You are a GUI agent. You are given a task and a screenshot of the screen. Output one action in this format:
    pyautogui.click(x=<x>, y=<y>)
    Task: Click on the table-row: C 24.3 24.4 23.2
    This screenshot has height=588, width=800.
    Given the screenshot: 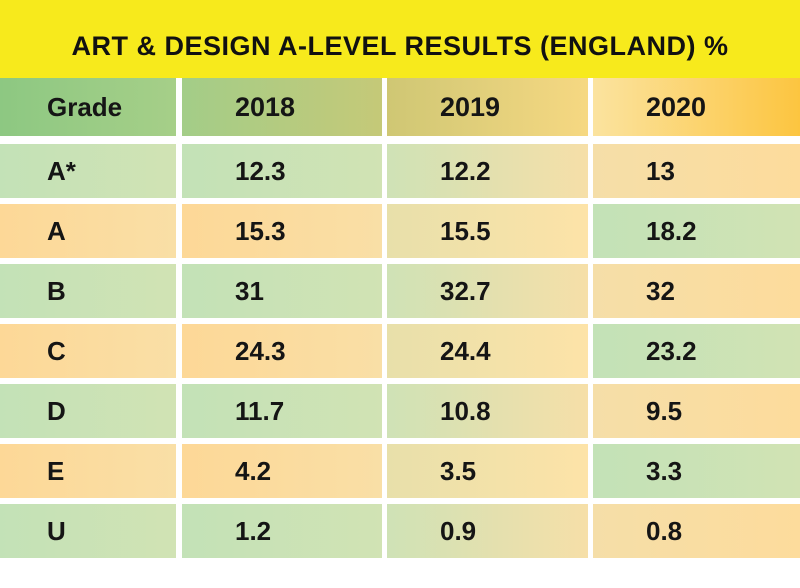 What is the action you would take?
    pyautogui.click(x=400, y=351)
    